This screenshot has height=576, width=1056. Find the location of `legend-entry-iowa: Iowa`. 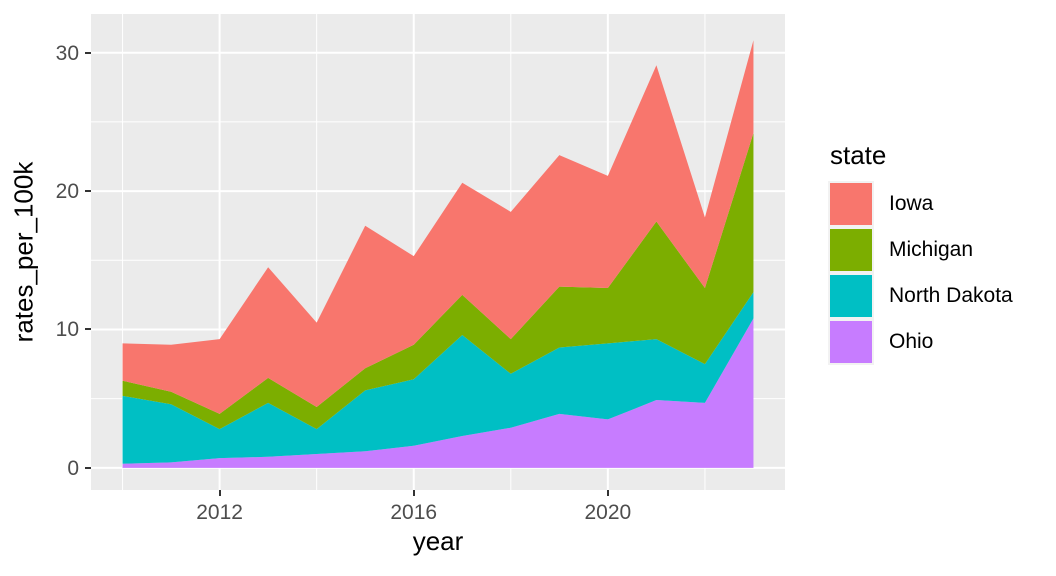

legend-entry-iowa: Iowa is located at coordinates (943, 204).